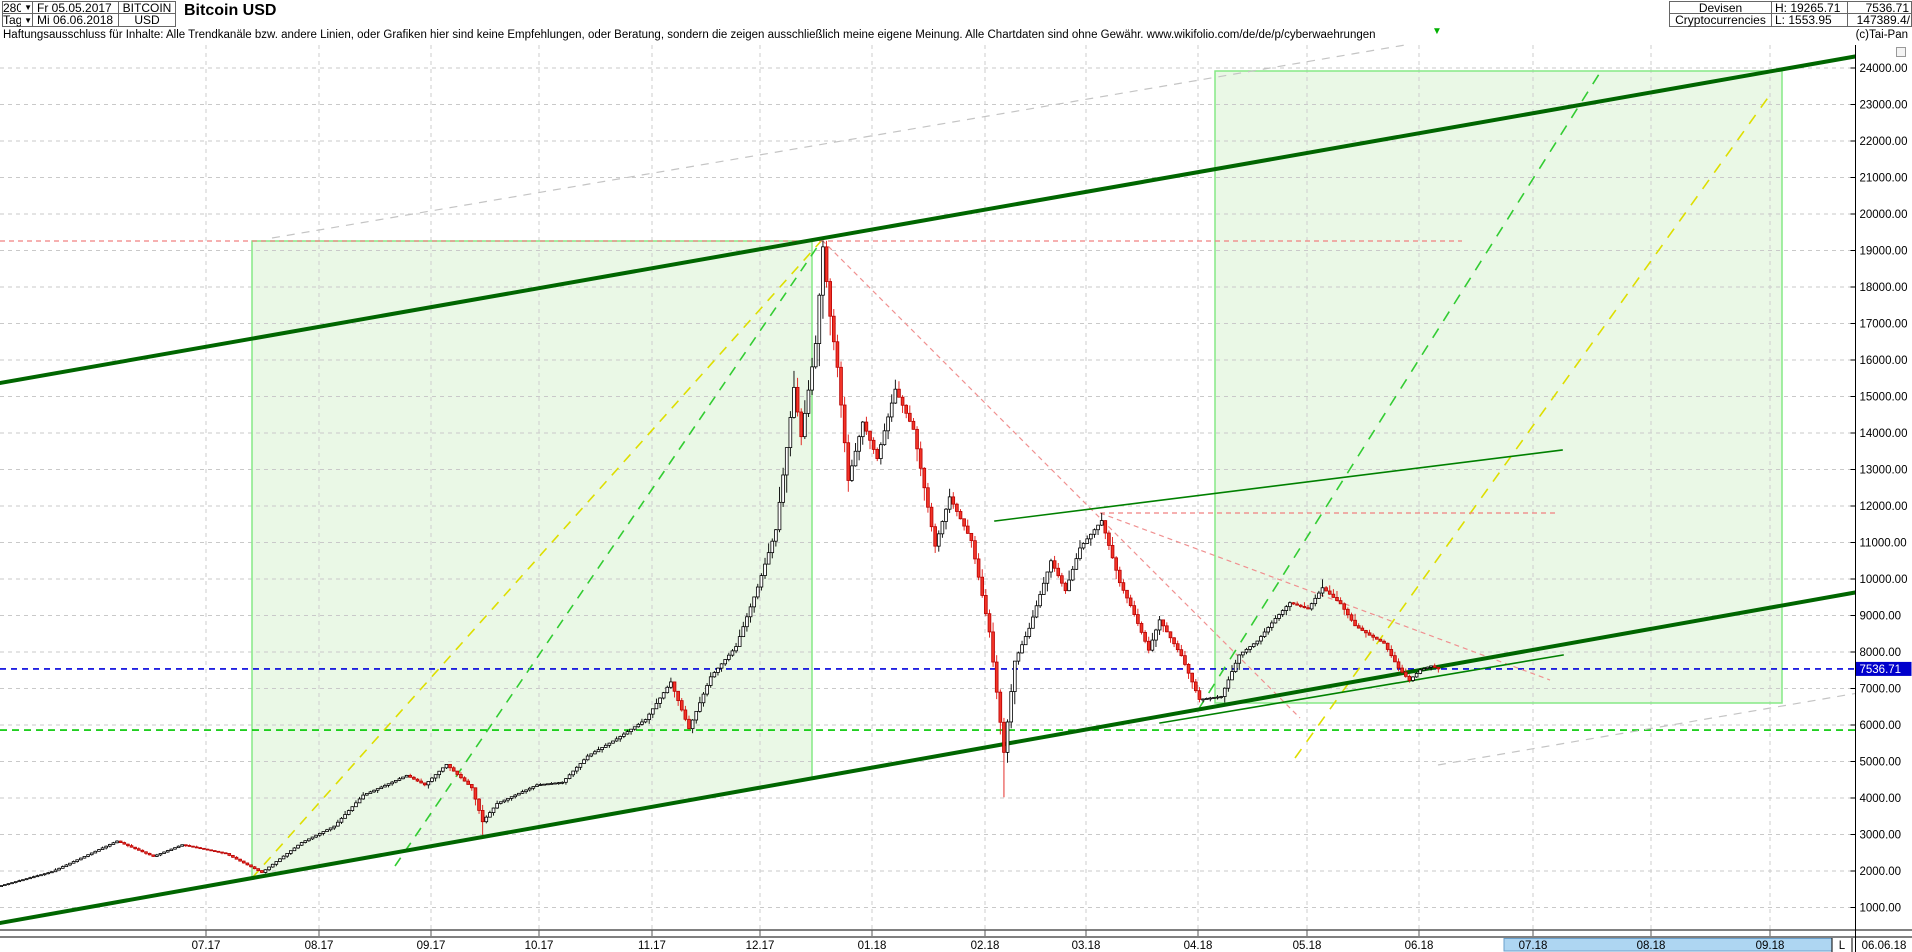 This screenshot has height=952, width=1912. What do you see at coordinates (1881, 690) in the screenshot?
I see `svg-text: 7000.00` at bounding box center [1881, 690].